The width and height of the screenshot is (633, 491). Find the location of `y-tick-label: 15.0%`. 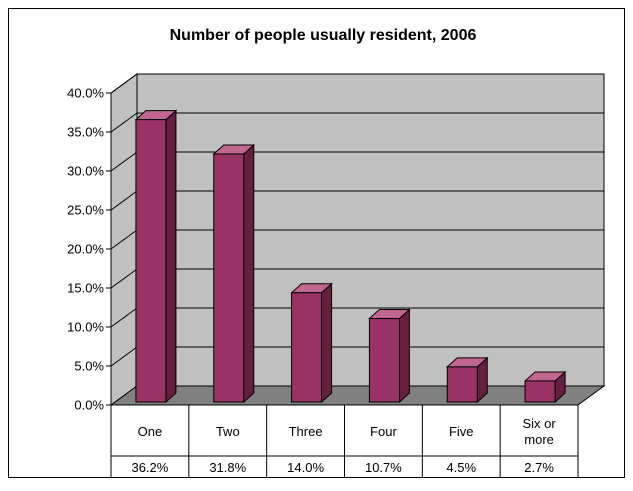

y-tick-label: 15.0% is located at coordinates (85, 288).